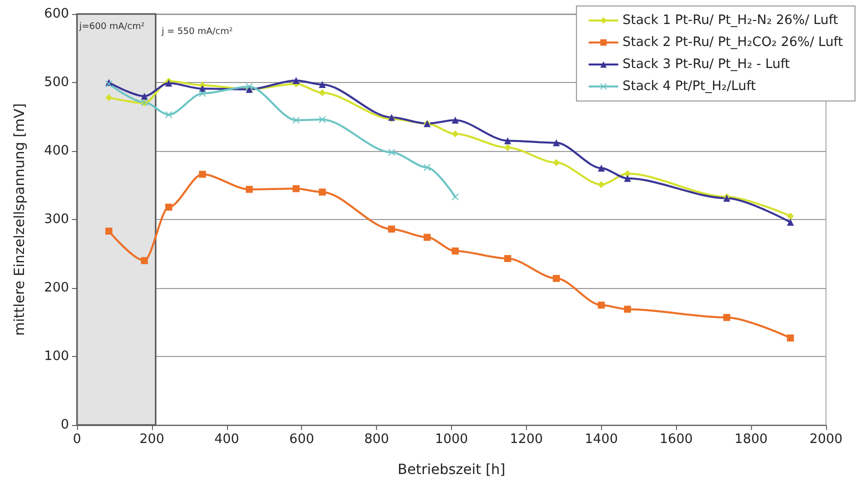  Describe the element at coordinates (377, 439) in the screenshot. I see `x-tick-label: 800` at that location.